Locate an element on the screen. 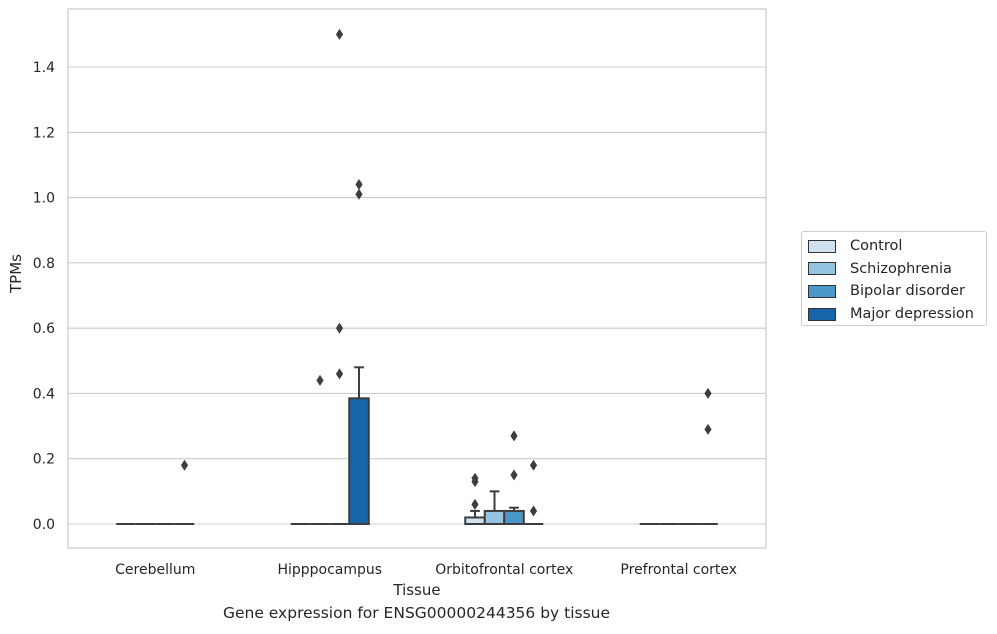  x-tick-label: Hipppocampus is located at coordinates (329, 570).